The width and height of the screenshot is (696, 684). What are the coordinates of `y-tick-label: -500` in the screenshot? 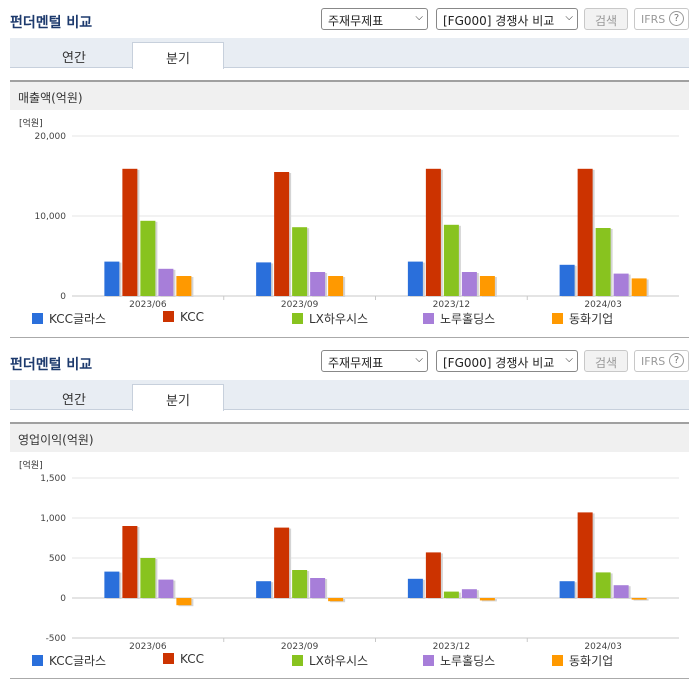 It's located at (56, 639).